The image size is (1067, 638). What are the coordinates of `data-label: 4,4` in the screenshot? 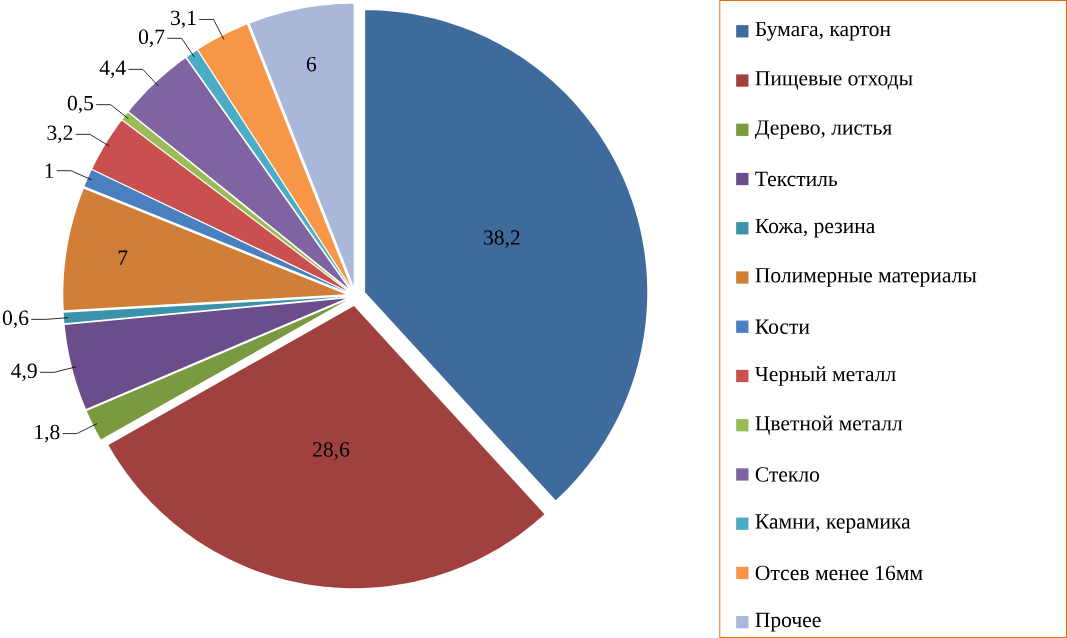 It's located at (112, 69).